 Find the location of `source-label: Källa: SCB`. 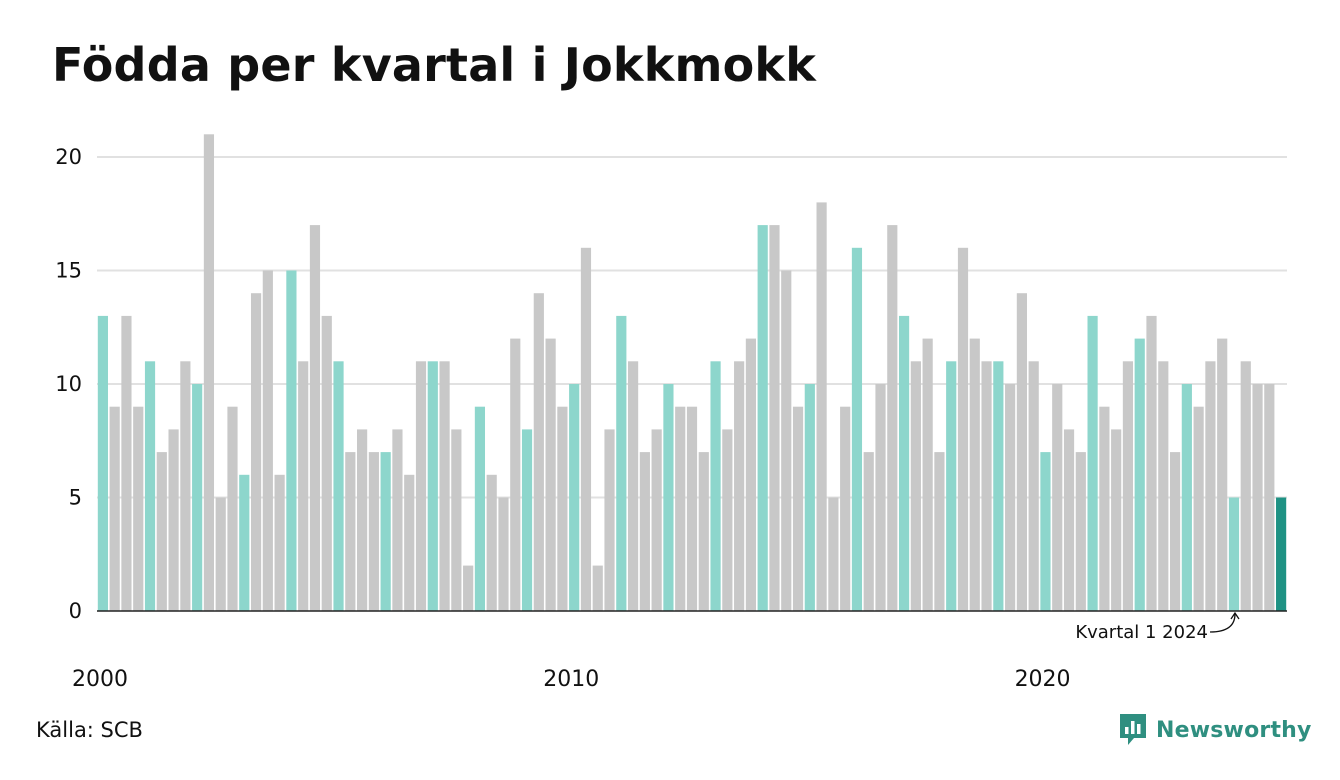

source-label: Källa: SCB is located at coordinates (89, 730).